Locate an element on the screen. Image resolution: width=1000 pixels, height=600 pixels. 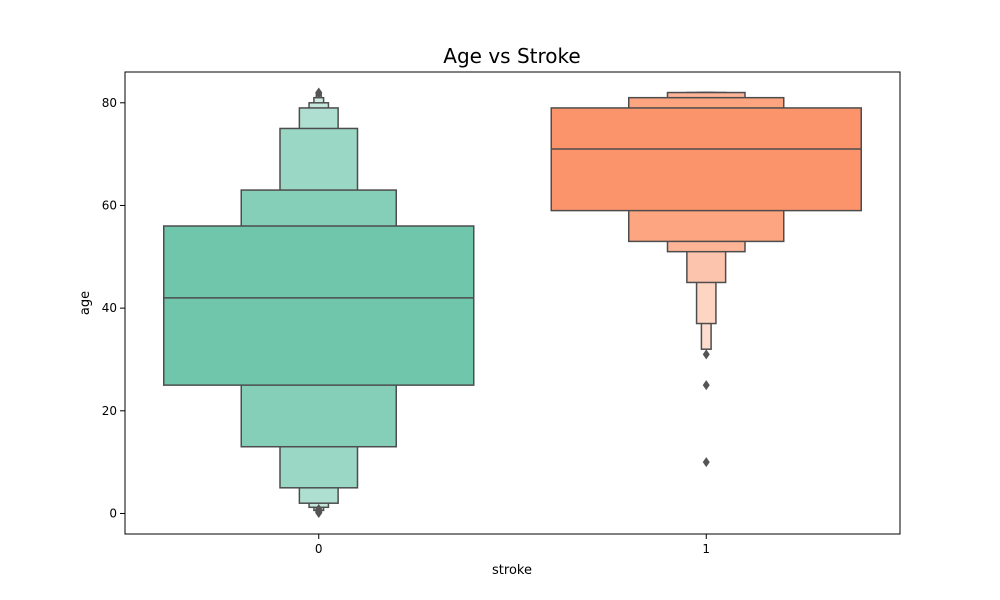
y-tick-label: 0 is located at coordinates (113, 513).